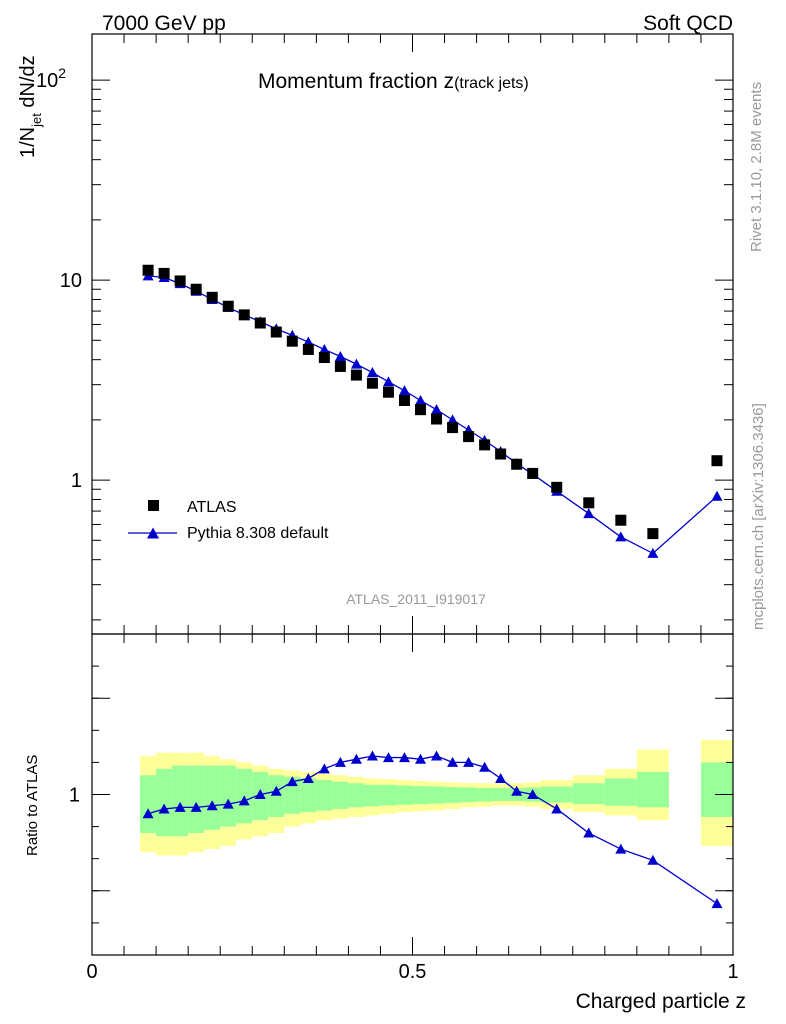 Image resolution: width=786 pixels, height=1024 pixels. What do you see at coordinates (661, 1001) in the screenshot?
I see `x-axis-label: Charged particle z` at bounding box center [661, 1001].